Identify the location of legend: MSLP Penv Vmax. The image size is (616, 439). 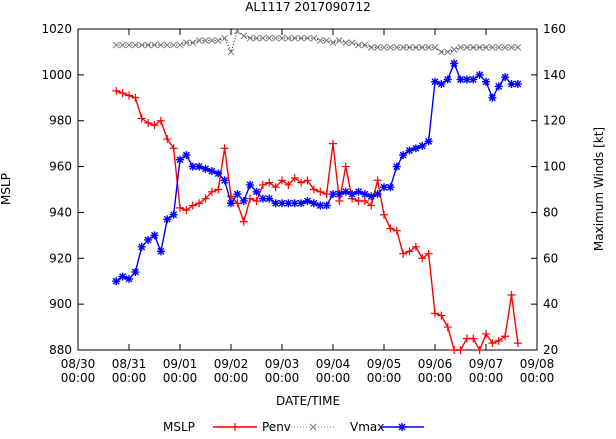
(293, 427).